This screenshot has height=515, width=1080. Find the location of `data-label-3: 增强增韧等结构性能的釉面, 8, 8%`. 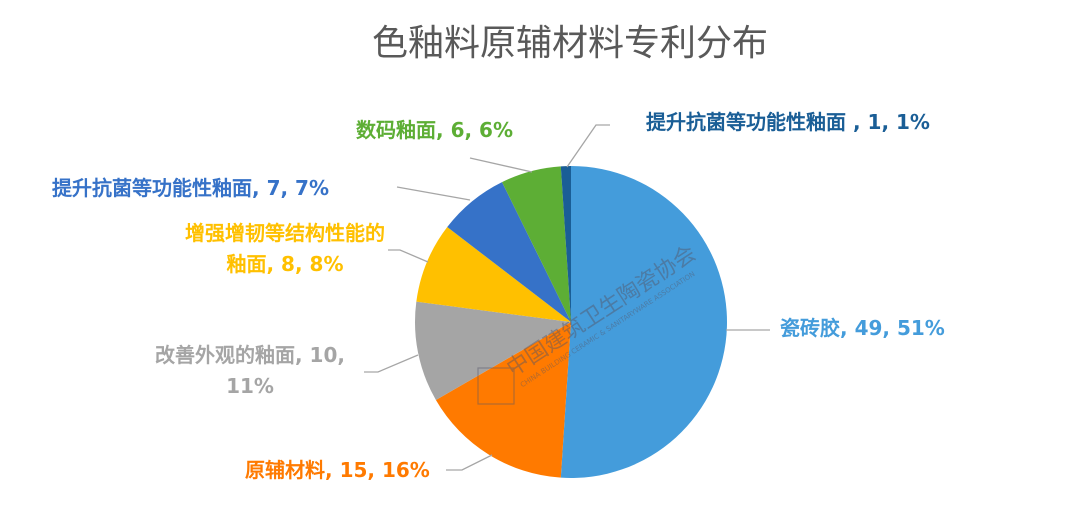

data-label-3: 增强增韧等结构性能的釉面, 8, 8% is located at coordinates (285, 248).